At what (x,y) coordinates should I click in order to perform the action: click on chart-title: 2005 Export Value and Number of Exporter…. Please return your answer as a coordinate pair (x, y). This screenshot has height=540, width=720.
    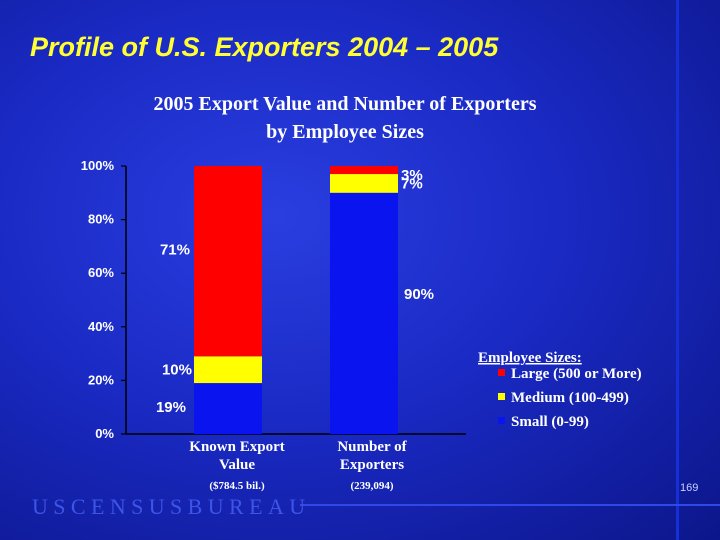
    Looking at the image, I should click on (345, 104).